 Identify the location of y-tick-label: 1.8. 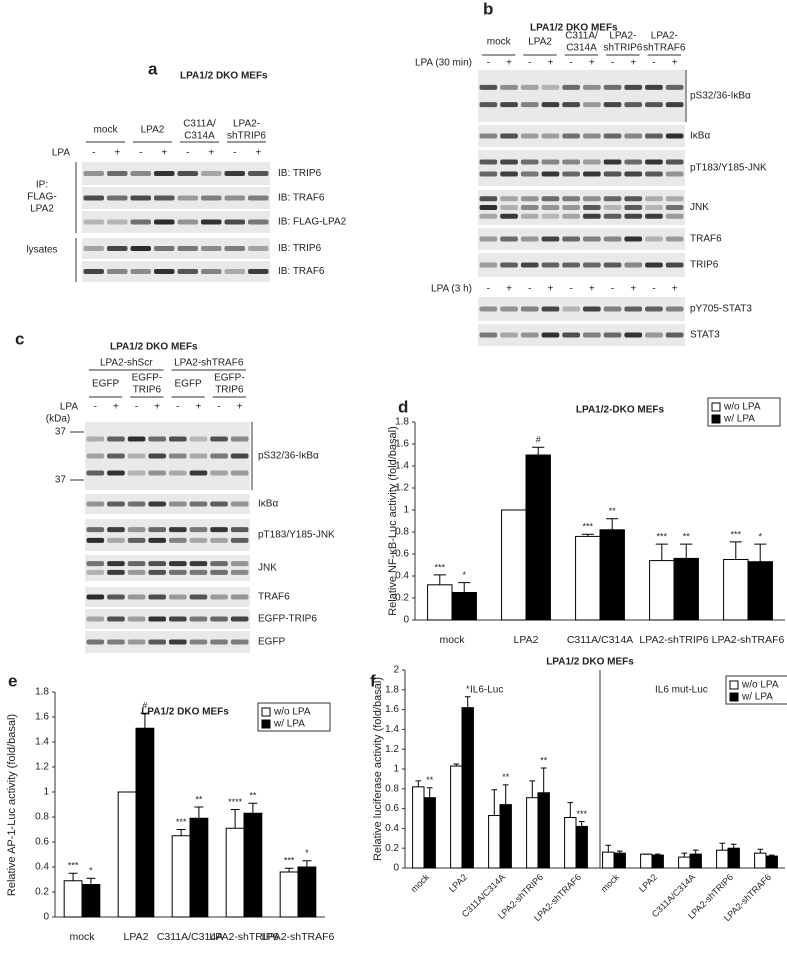
(392, 689).